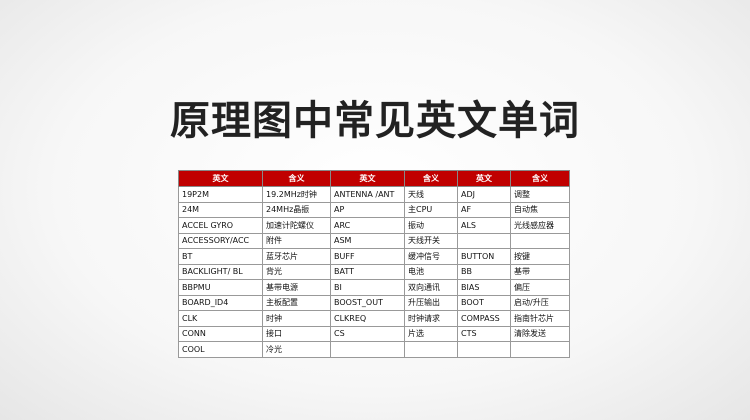 This screenshot has height=420, width=750. I want to click on table-row: BOARD_ID4 主板配置 BOOST_OUT 升压输出 BOOT 启动/升压, so click(374, 302).